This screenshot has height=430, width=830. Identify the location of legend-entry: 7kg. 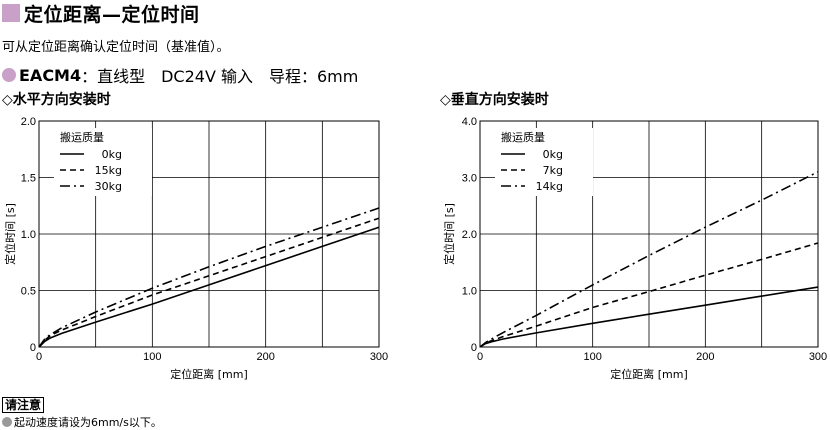
(553, 170).